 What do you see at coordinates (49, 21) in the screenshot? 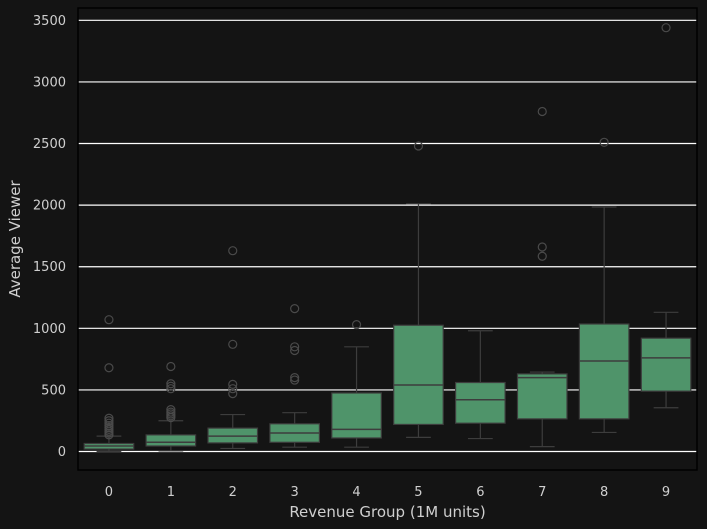
I see `y-tick-label: 3500` at bounding box center [49, 21].